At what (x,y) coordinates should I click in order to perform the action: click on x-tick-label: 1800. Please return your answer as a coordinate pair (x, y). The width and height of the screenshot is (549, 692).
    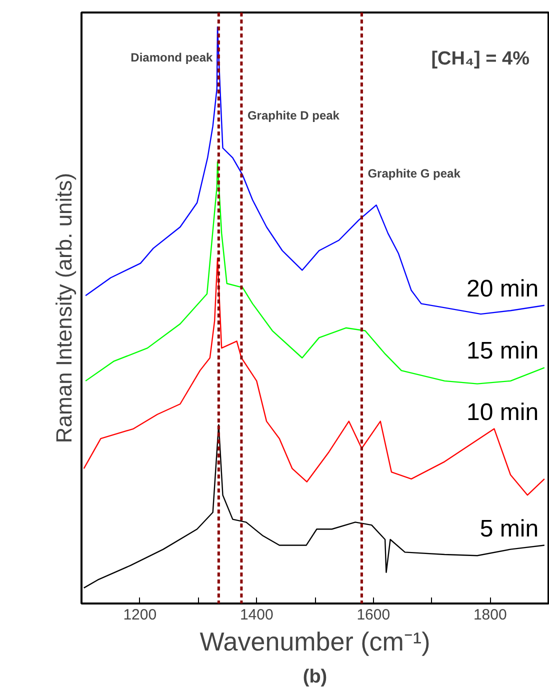
    Looking at the image, I should click on (490, 615).